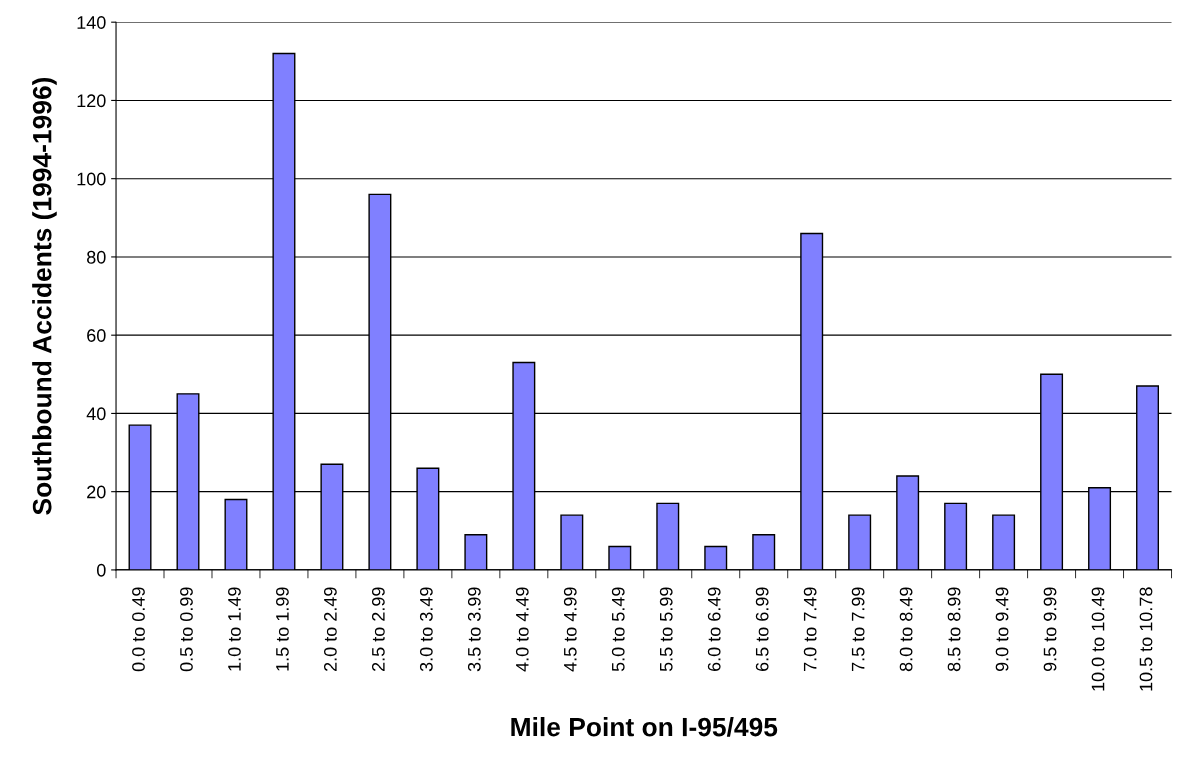 The height and width of the screenshot is (765, 1178). What do you see at coordinates (96, 335) in the screenshot?
I see `y-tick-label: 60` at bounding box center [96, 335].